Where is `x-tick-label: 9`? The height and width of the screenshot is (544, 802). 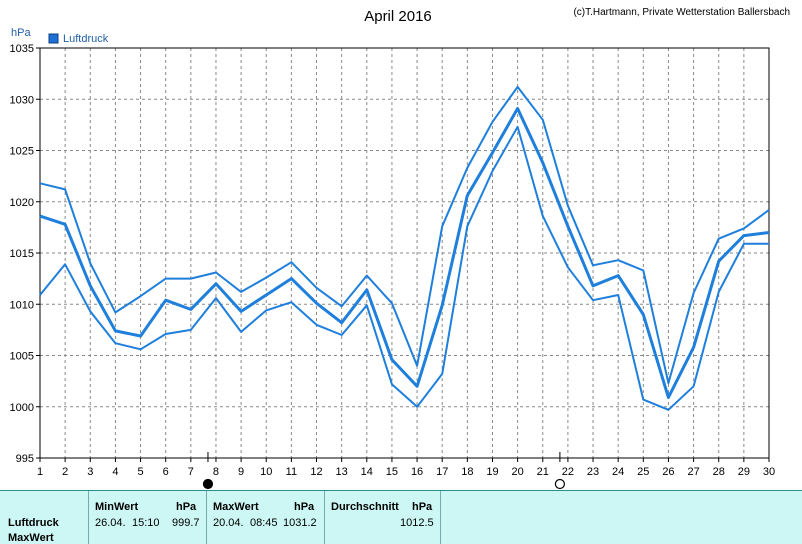 x-tick-label: 9 is located at coordinates (241, 472).